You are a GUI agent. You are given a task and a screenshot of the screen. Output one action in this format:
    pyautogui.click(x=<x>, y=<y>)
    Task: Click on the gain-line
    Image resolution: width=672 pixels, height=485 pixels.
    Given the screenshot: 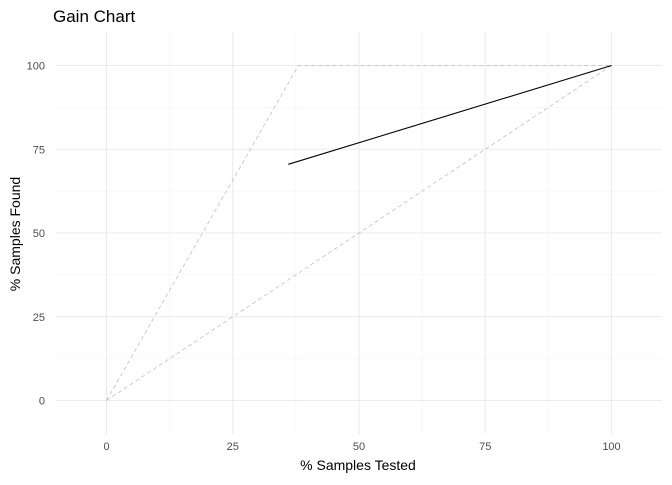 What is the action you would take?
    pyautogui.click(x=450, y=114)
    